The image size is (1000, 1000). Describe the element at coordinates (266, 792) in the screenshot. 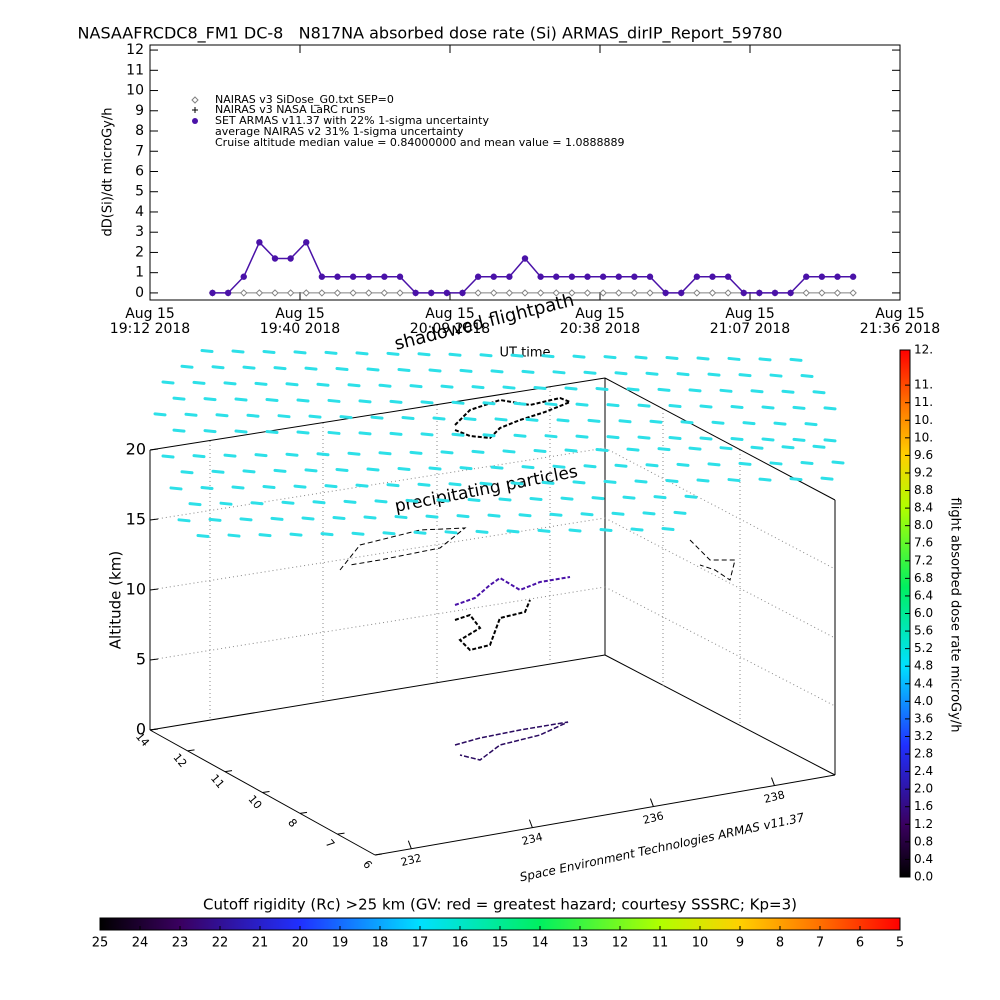

I see `depth-tick` at that location.